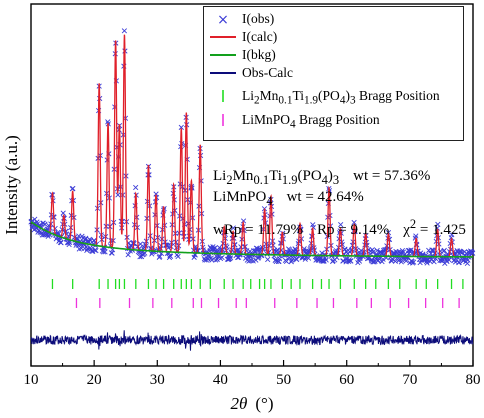 This screenshot has width=484, height=418. I want to click on bragg2-tick-icon, so click(223, 120).